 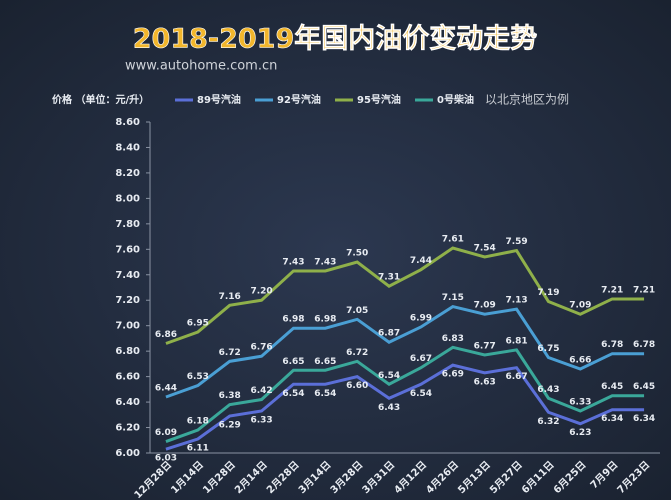 I want to click on data-label: 6.11, so click(x=198, y=448).